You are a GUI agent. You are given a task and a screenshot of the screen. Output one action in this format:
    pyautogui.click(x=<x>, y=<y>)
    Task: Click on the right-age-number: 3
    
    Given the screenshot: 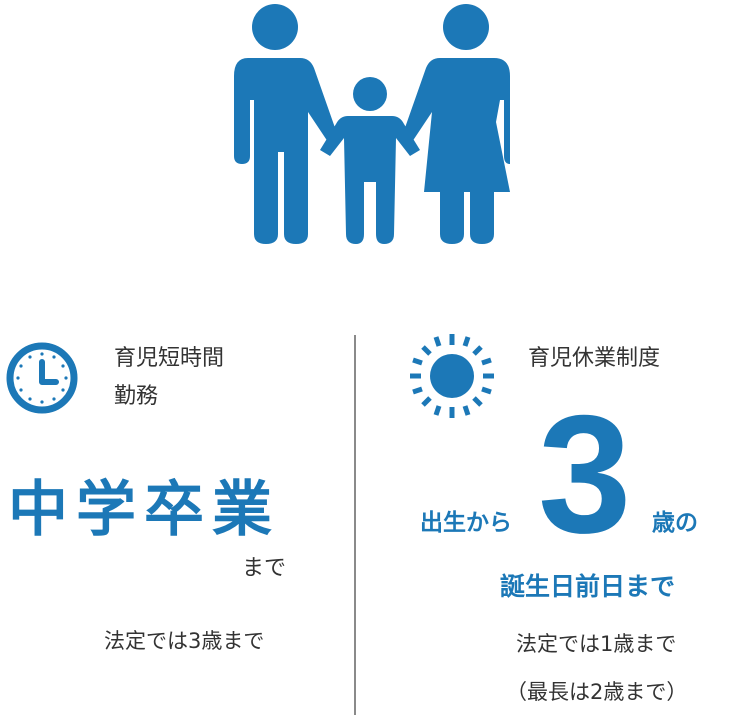 What is the action you would take?
    pyautogui.click(x=585, y=474)
    